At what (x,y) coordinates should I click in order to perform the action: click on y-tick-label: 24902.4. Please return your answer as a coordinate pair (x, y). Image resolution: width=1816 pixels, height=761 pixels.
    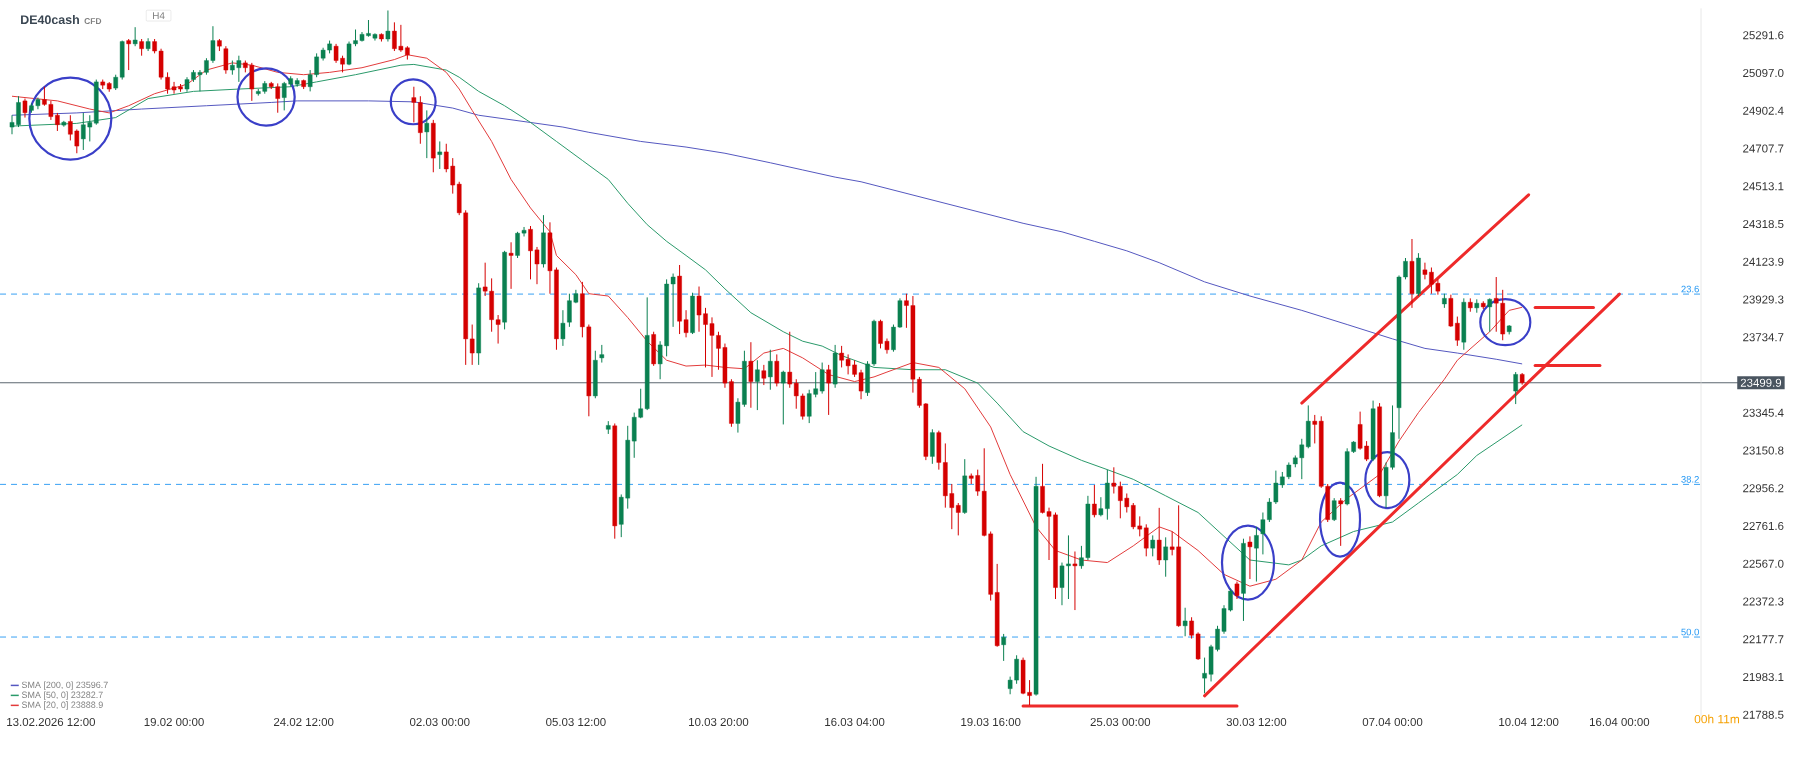
    Looking at the image, I should click on (1763, 110).